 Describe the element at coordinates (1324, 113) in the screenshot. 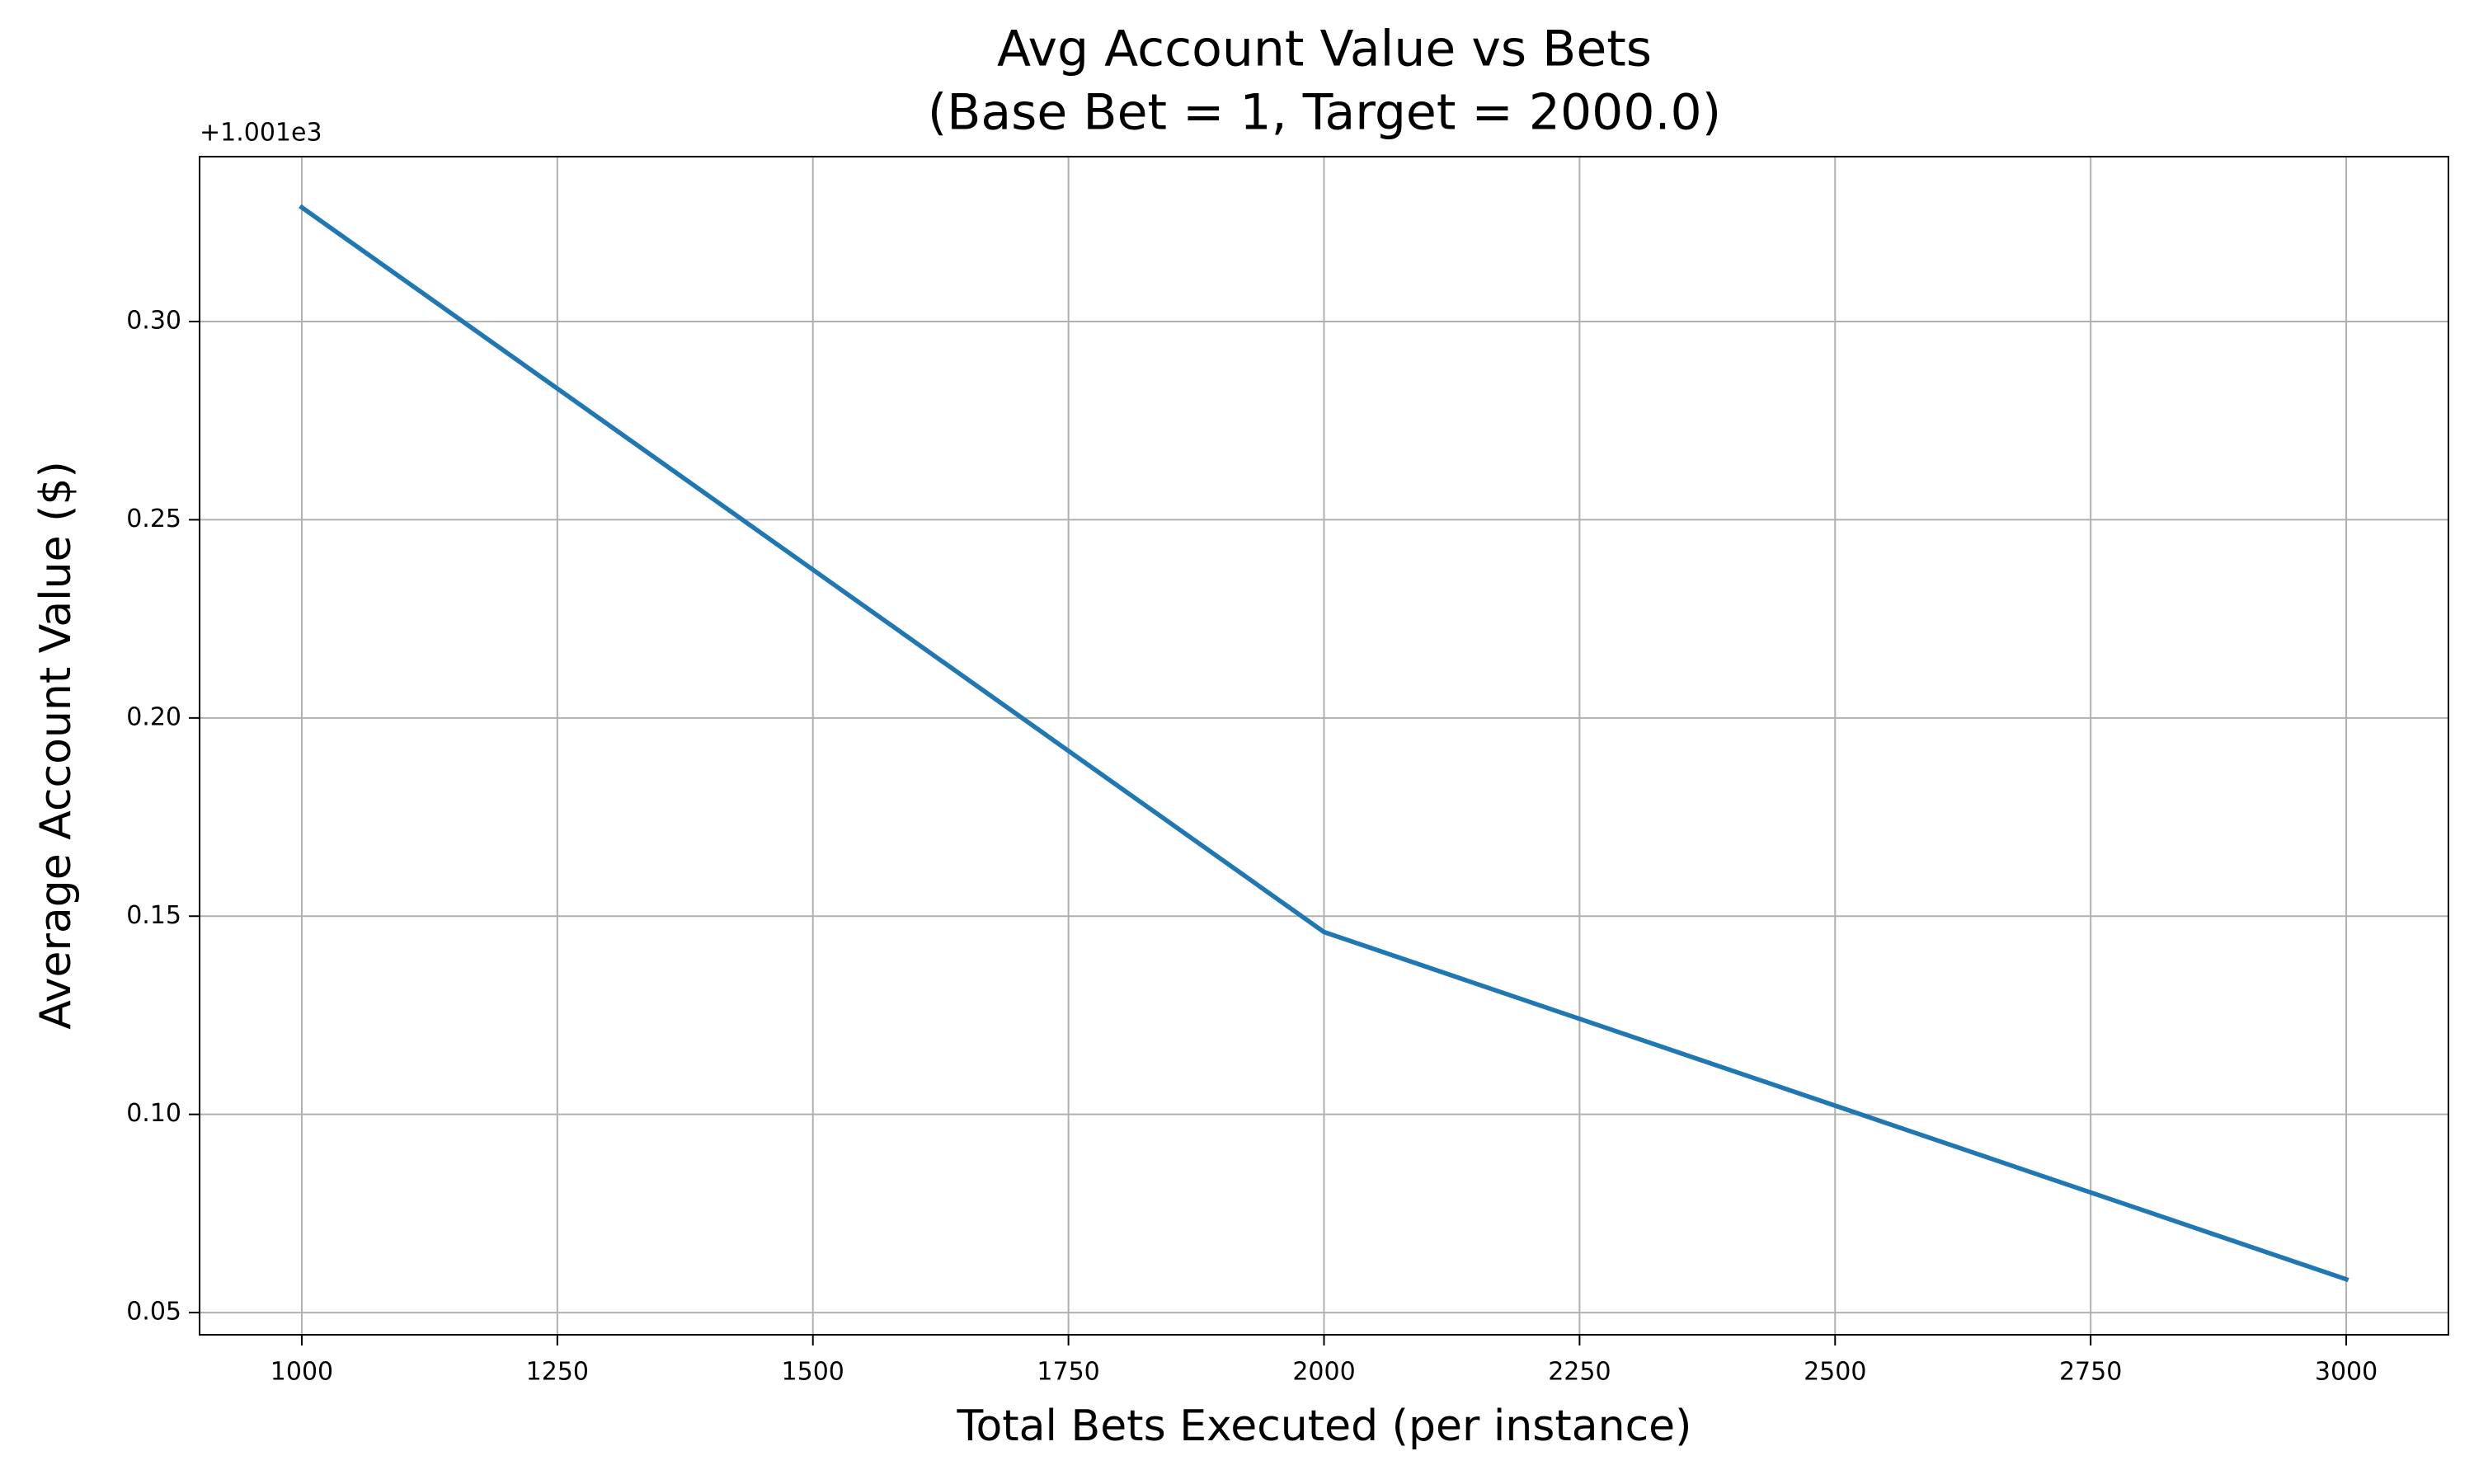

I see `chart-subtitle: (Base Bet = 1, Target = 2000.0)` at that location.